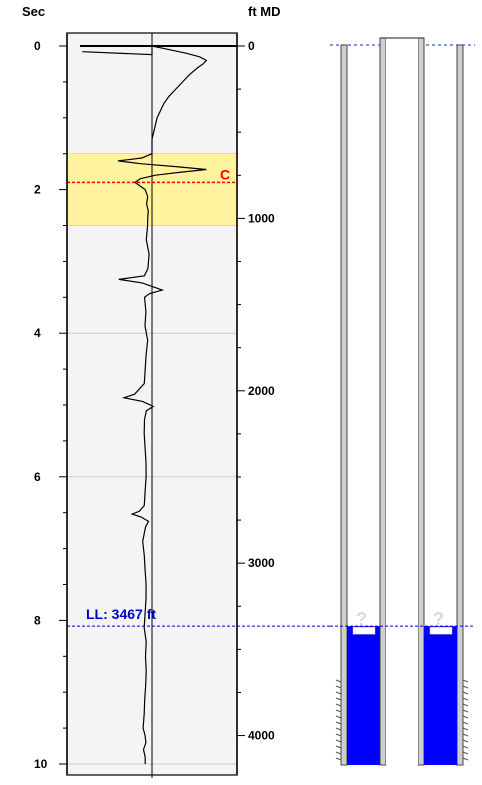 This screenshot has height=785, width=482. I want to click on right-tick-label: 3000, so click(261, 563).